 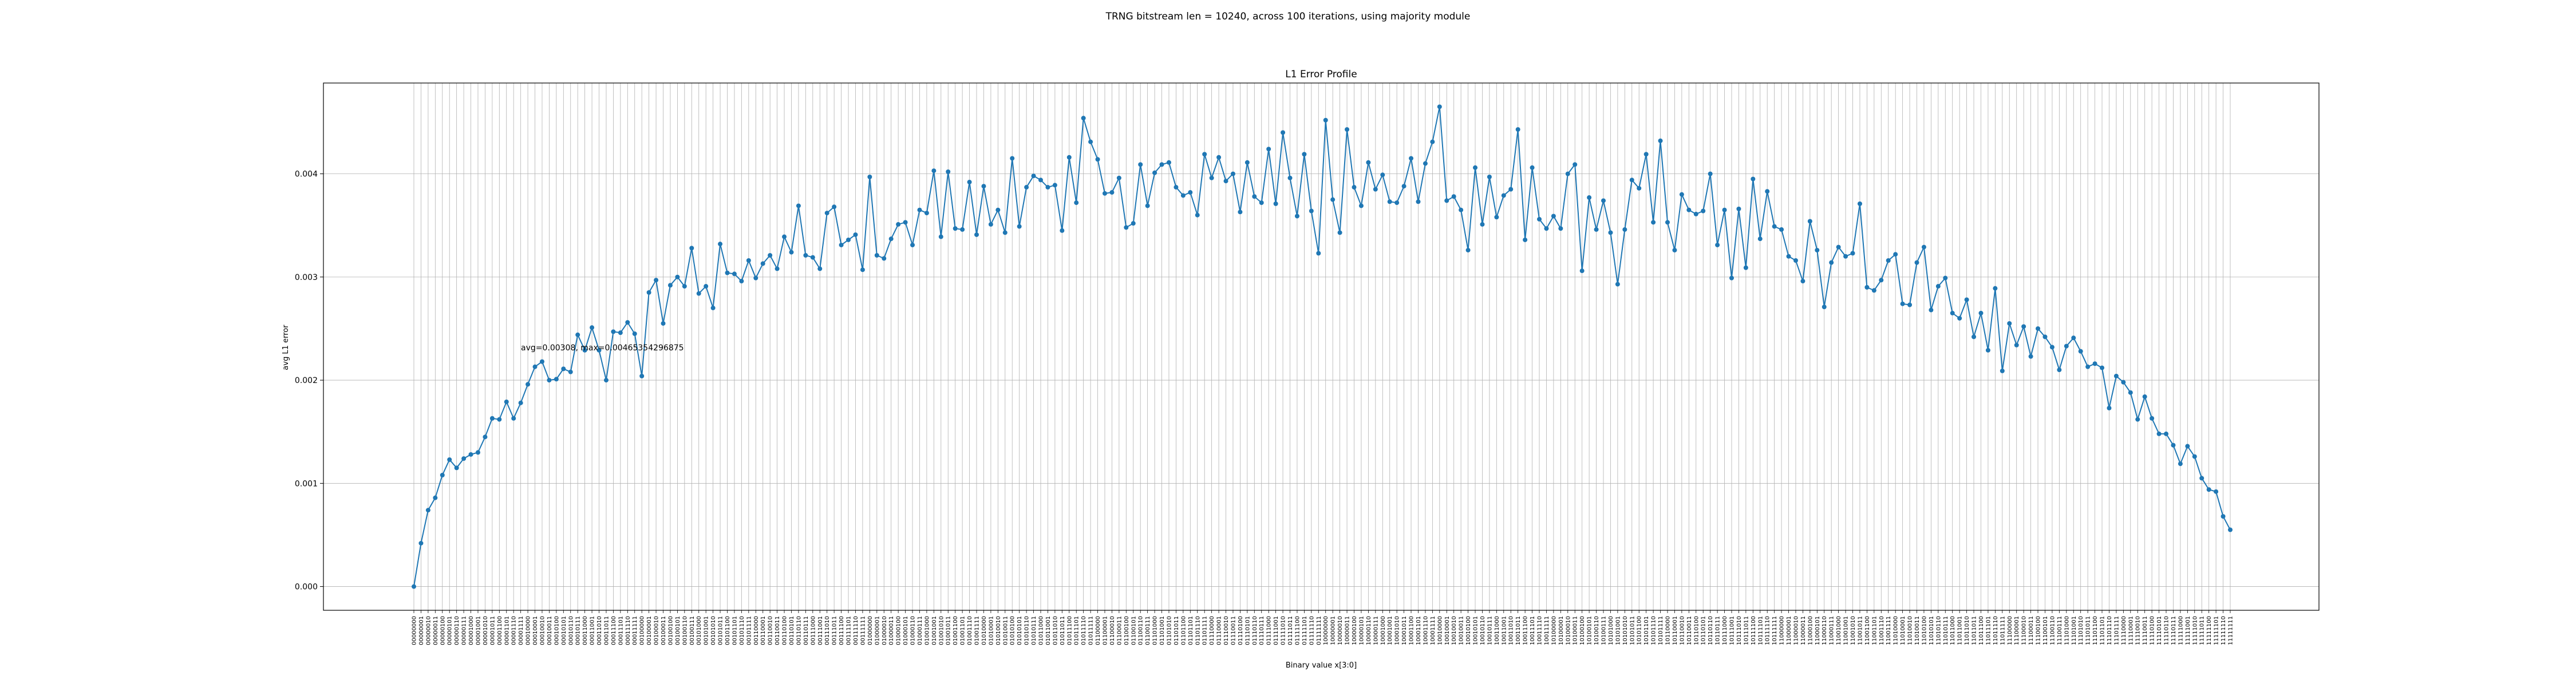 What do you see at coordinates (941, 630) in the screenshot?
I see `x-tick-label: 01001010` at bounding box center [941, 630].